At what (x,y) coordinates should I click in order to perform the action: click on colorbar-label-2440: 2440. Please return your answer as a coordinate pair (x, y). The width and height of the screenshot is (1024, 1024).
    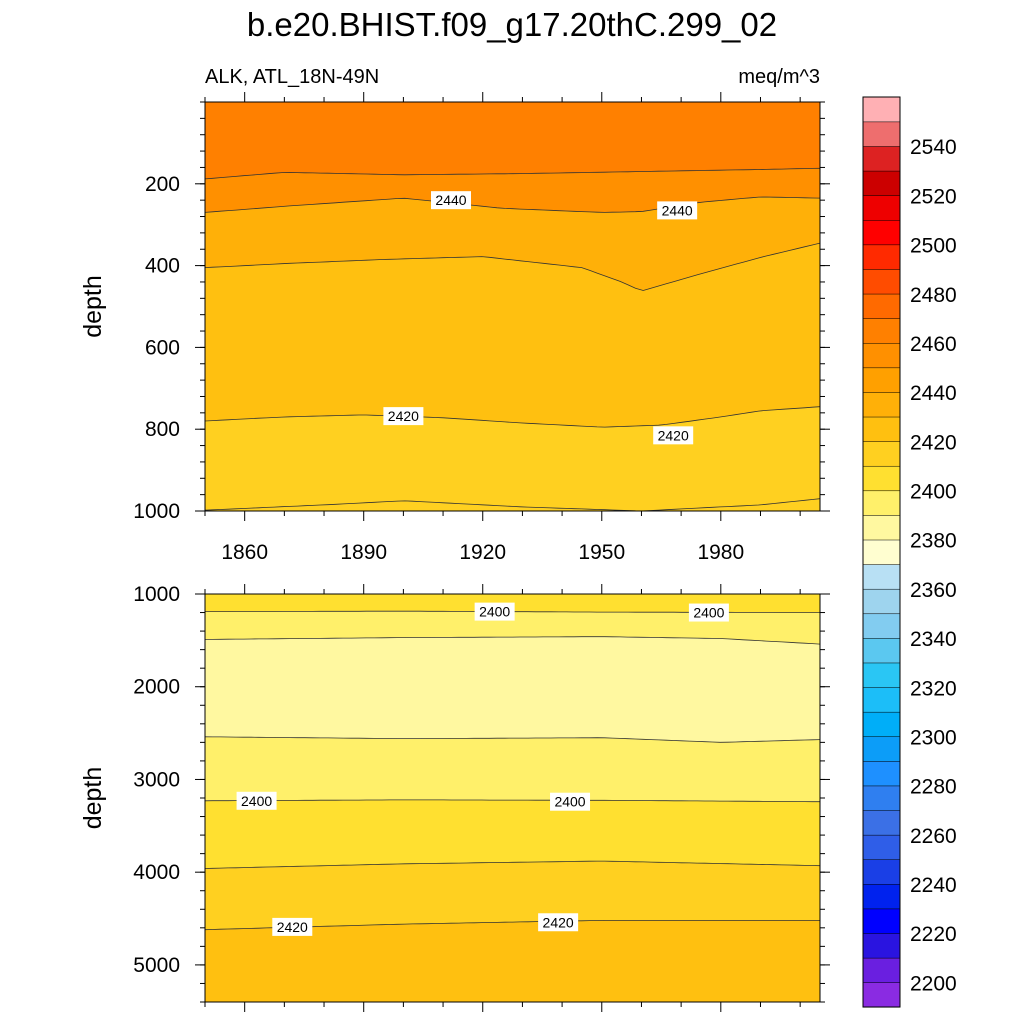
    Looking at the image, I should click on (933, 393).